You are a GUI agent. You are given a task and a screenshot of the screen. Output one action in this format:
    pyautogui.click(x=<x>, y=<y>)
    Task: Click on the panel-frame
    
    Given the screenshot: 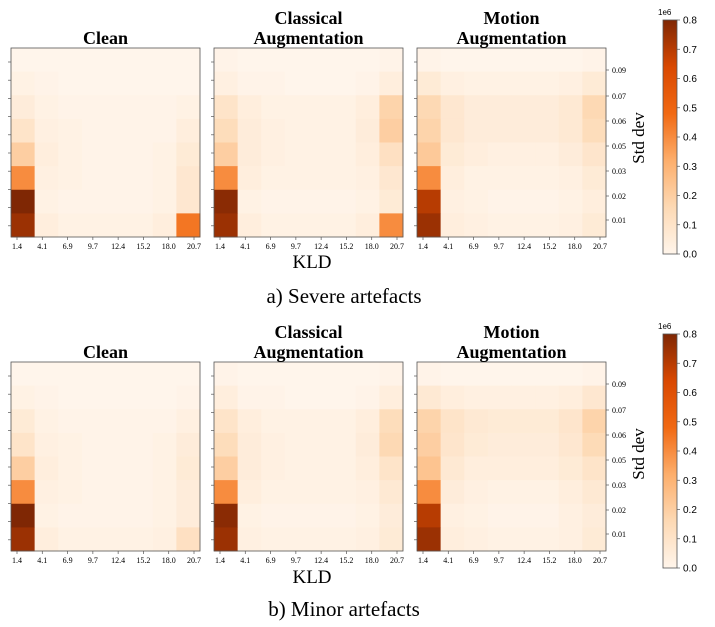 What is the action you would take?
    pyautogui.click(x=105, y=142)
    